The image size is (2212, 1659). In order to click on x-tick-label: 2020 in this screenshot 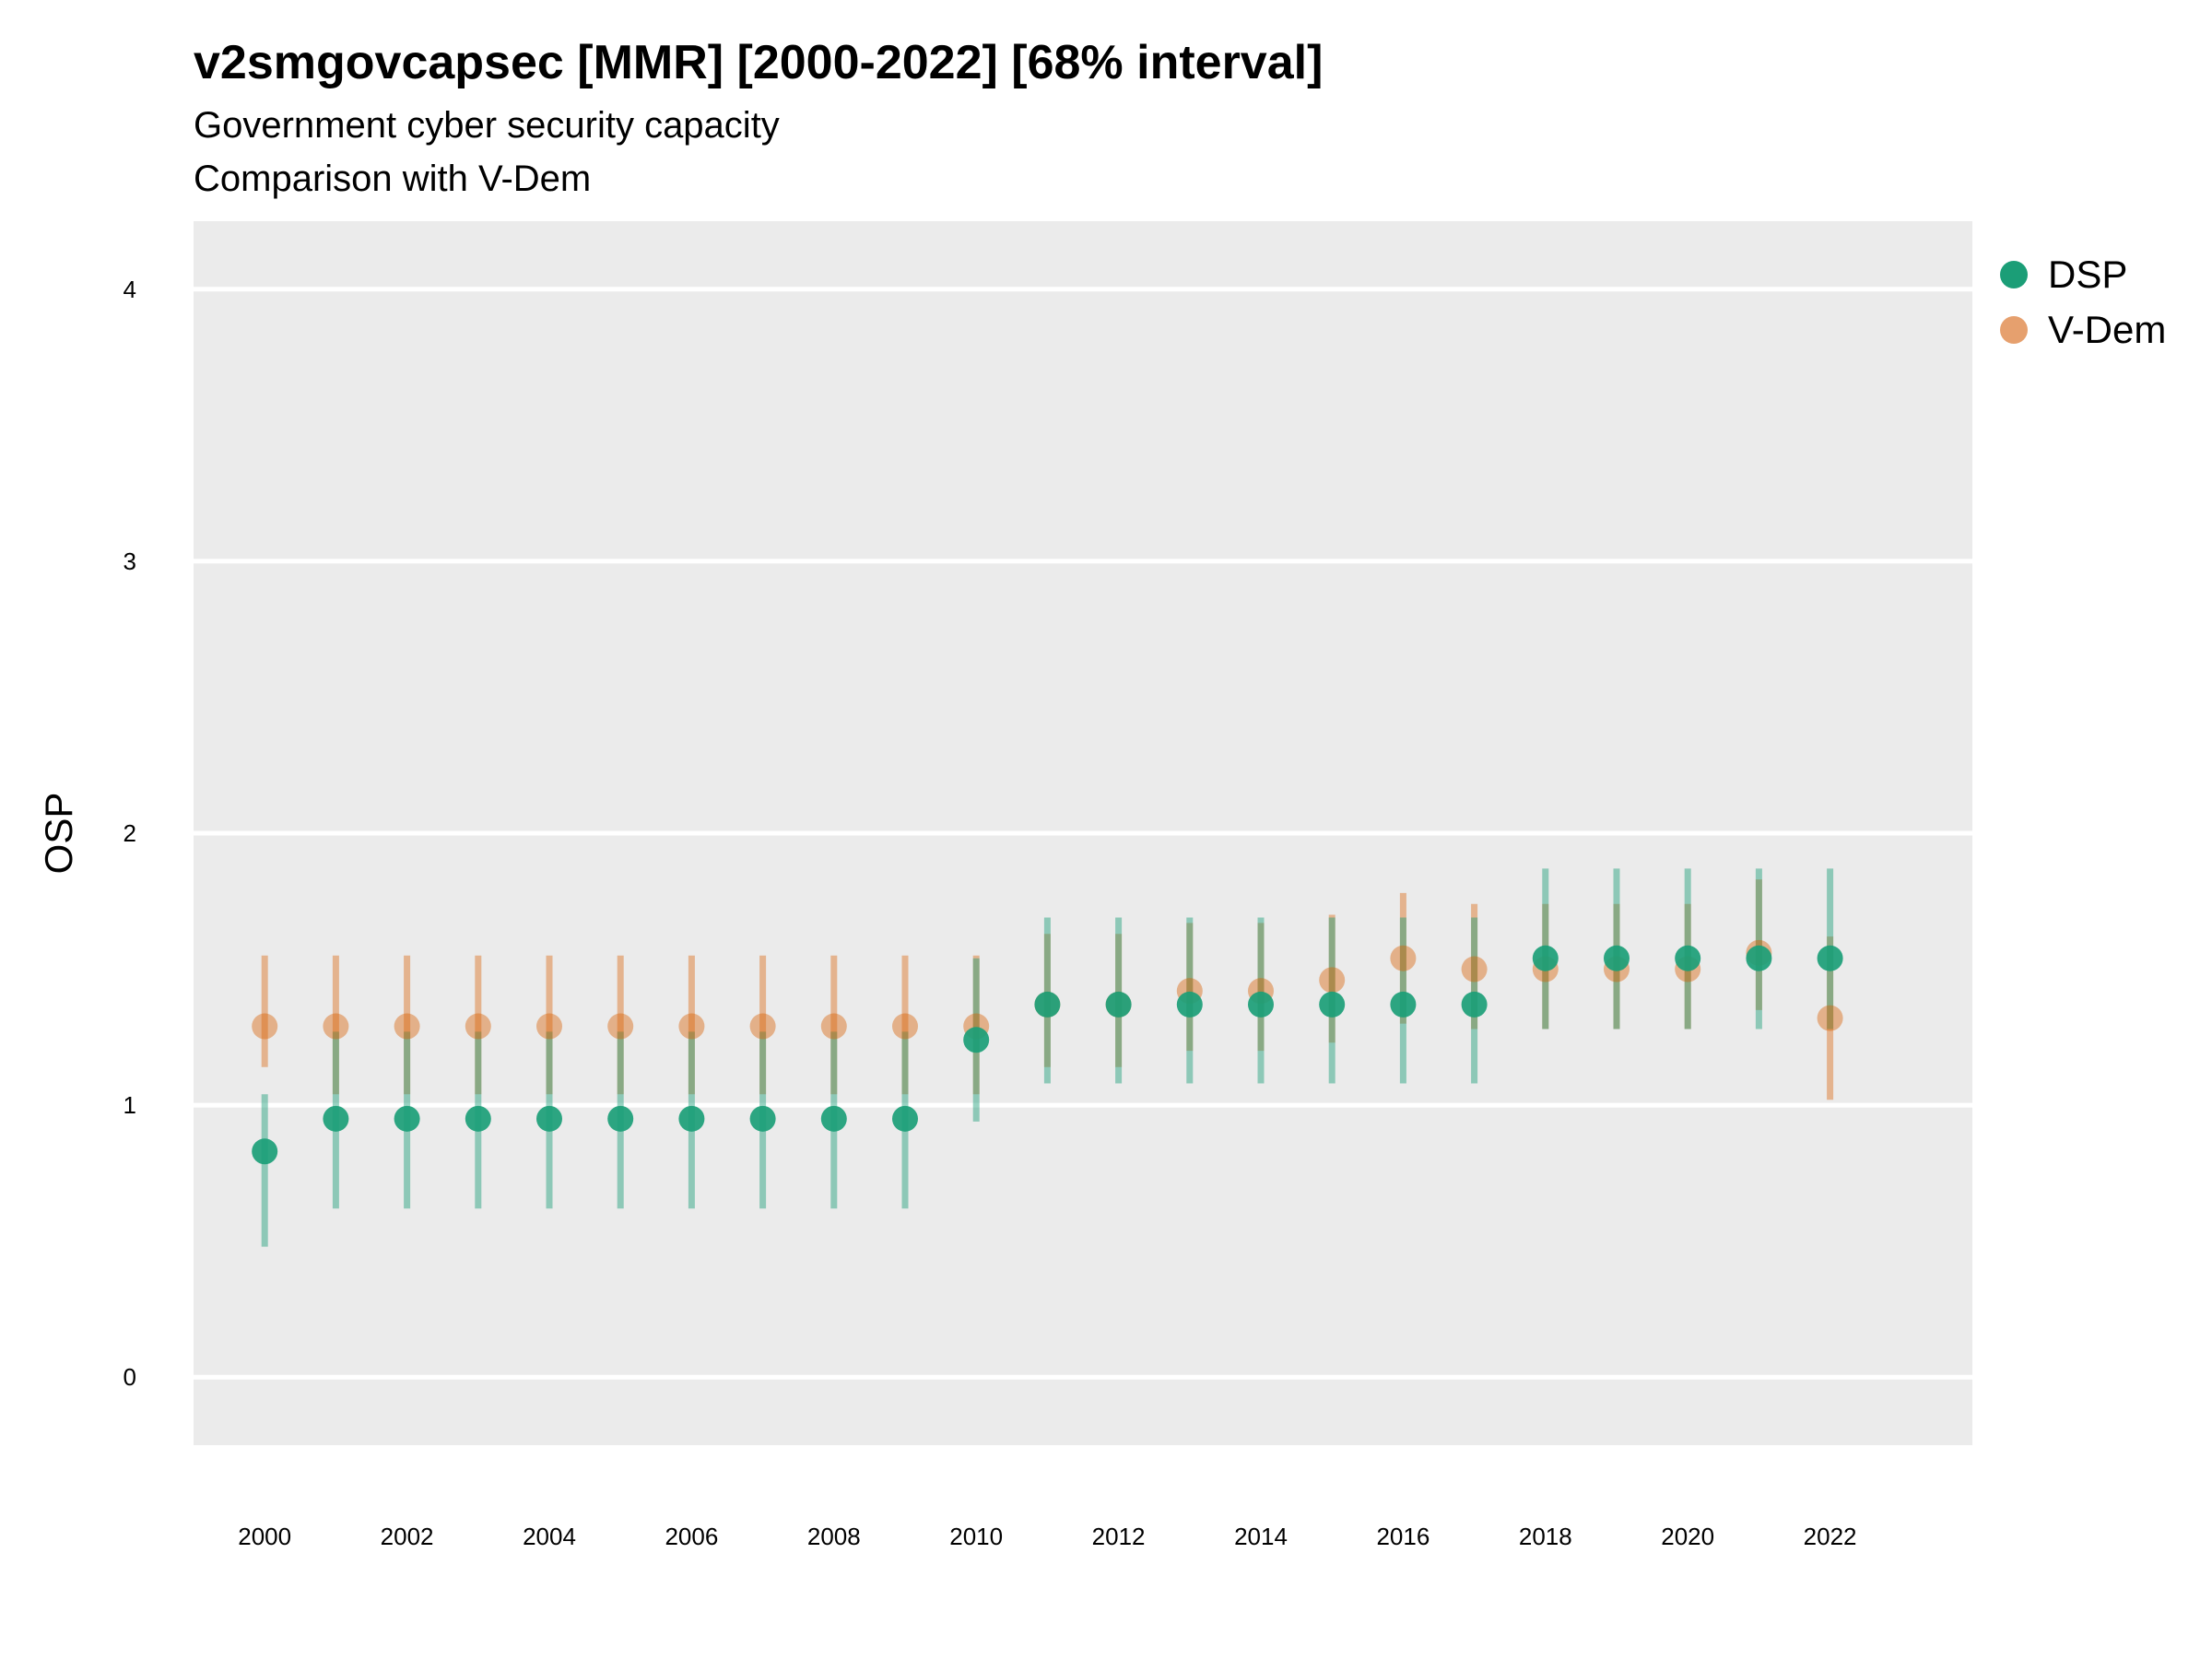, I will do `click(1687, 1536)`.